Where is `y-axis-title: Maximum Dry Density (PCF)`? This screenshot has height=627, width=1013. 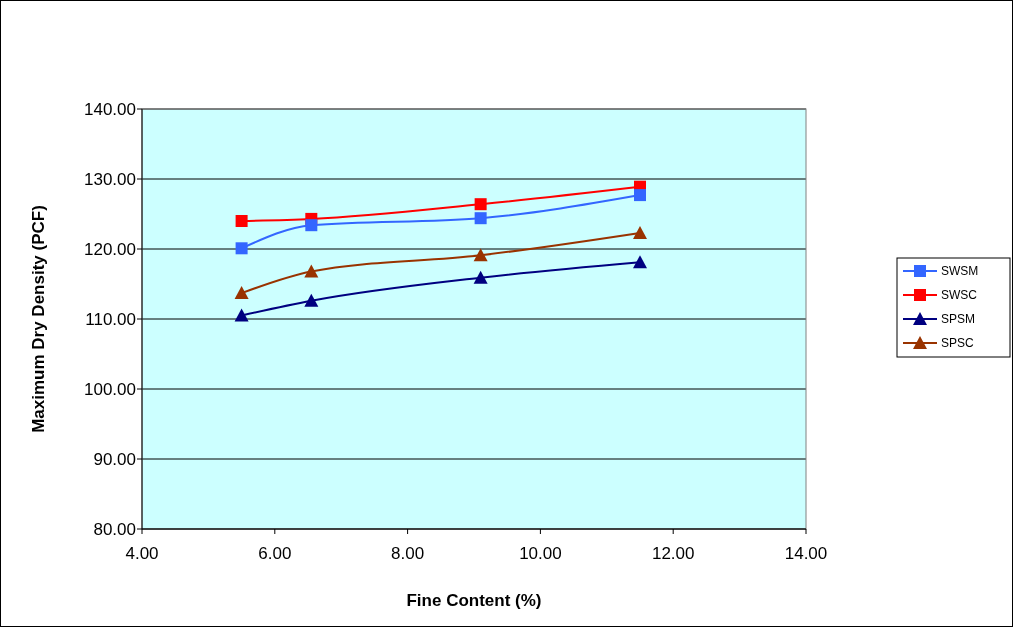 y-axis-title: Maximum Dry Density (PCF) is located at coordinates (38, 319).